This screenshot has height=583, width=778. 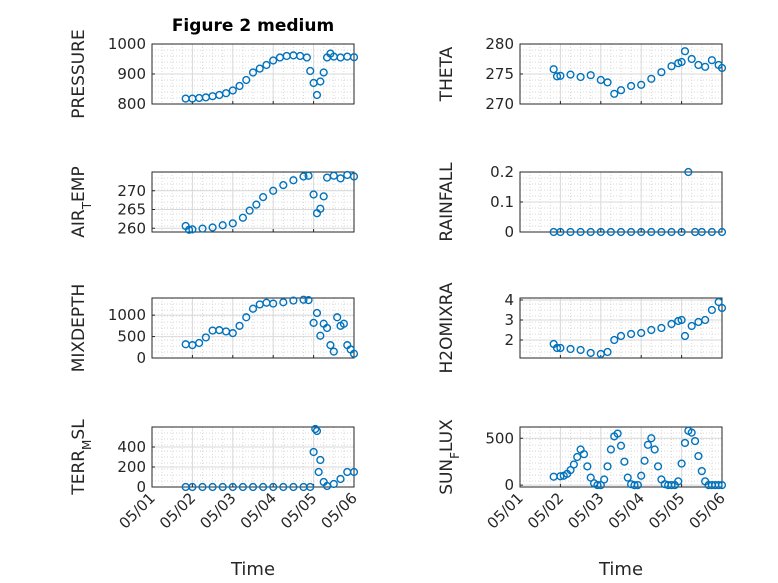 What do you see at coordinates (177, 510) in the screenshot?
I see `x-tick-label: 05/02` at bounding box center [177, 510].